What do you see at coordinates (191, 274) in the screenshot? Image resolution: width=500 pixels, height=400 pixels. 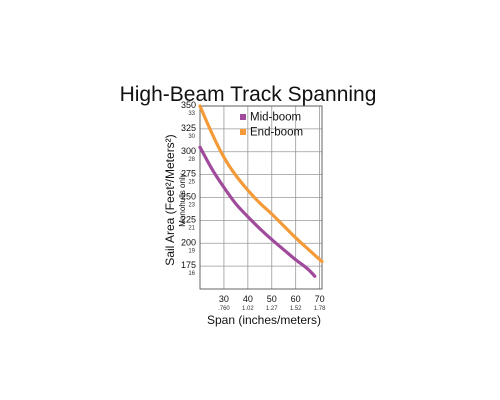 I see `y-tick-sublabel: 16` at bounding box center [191, 274].